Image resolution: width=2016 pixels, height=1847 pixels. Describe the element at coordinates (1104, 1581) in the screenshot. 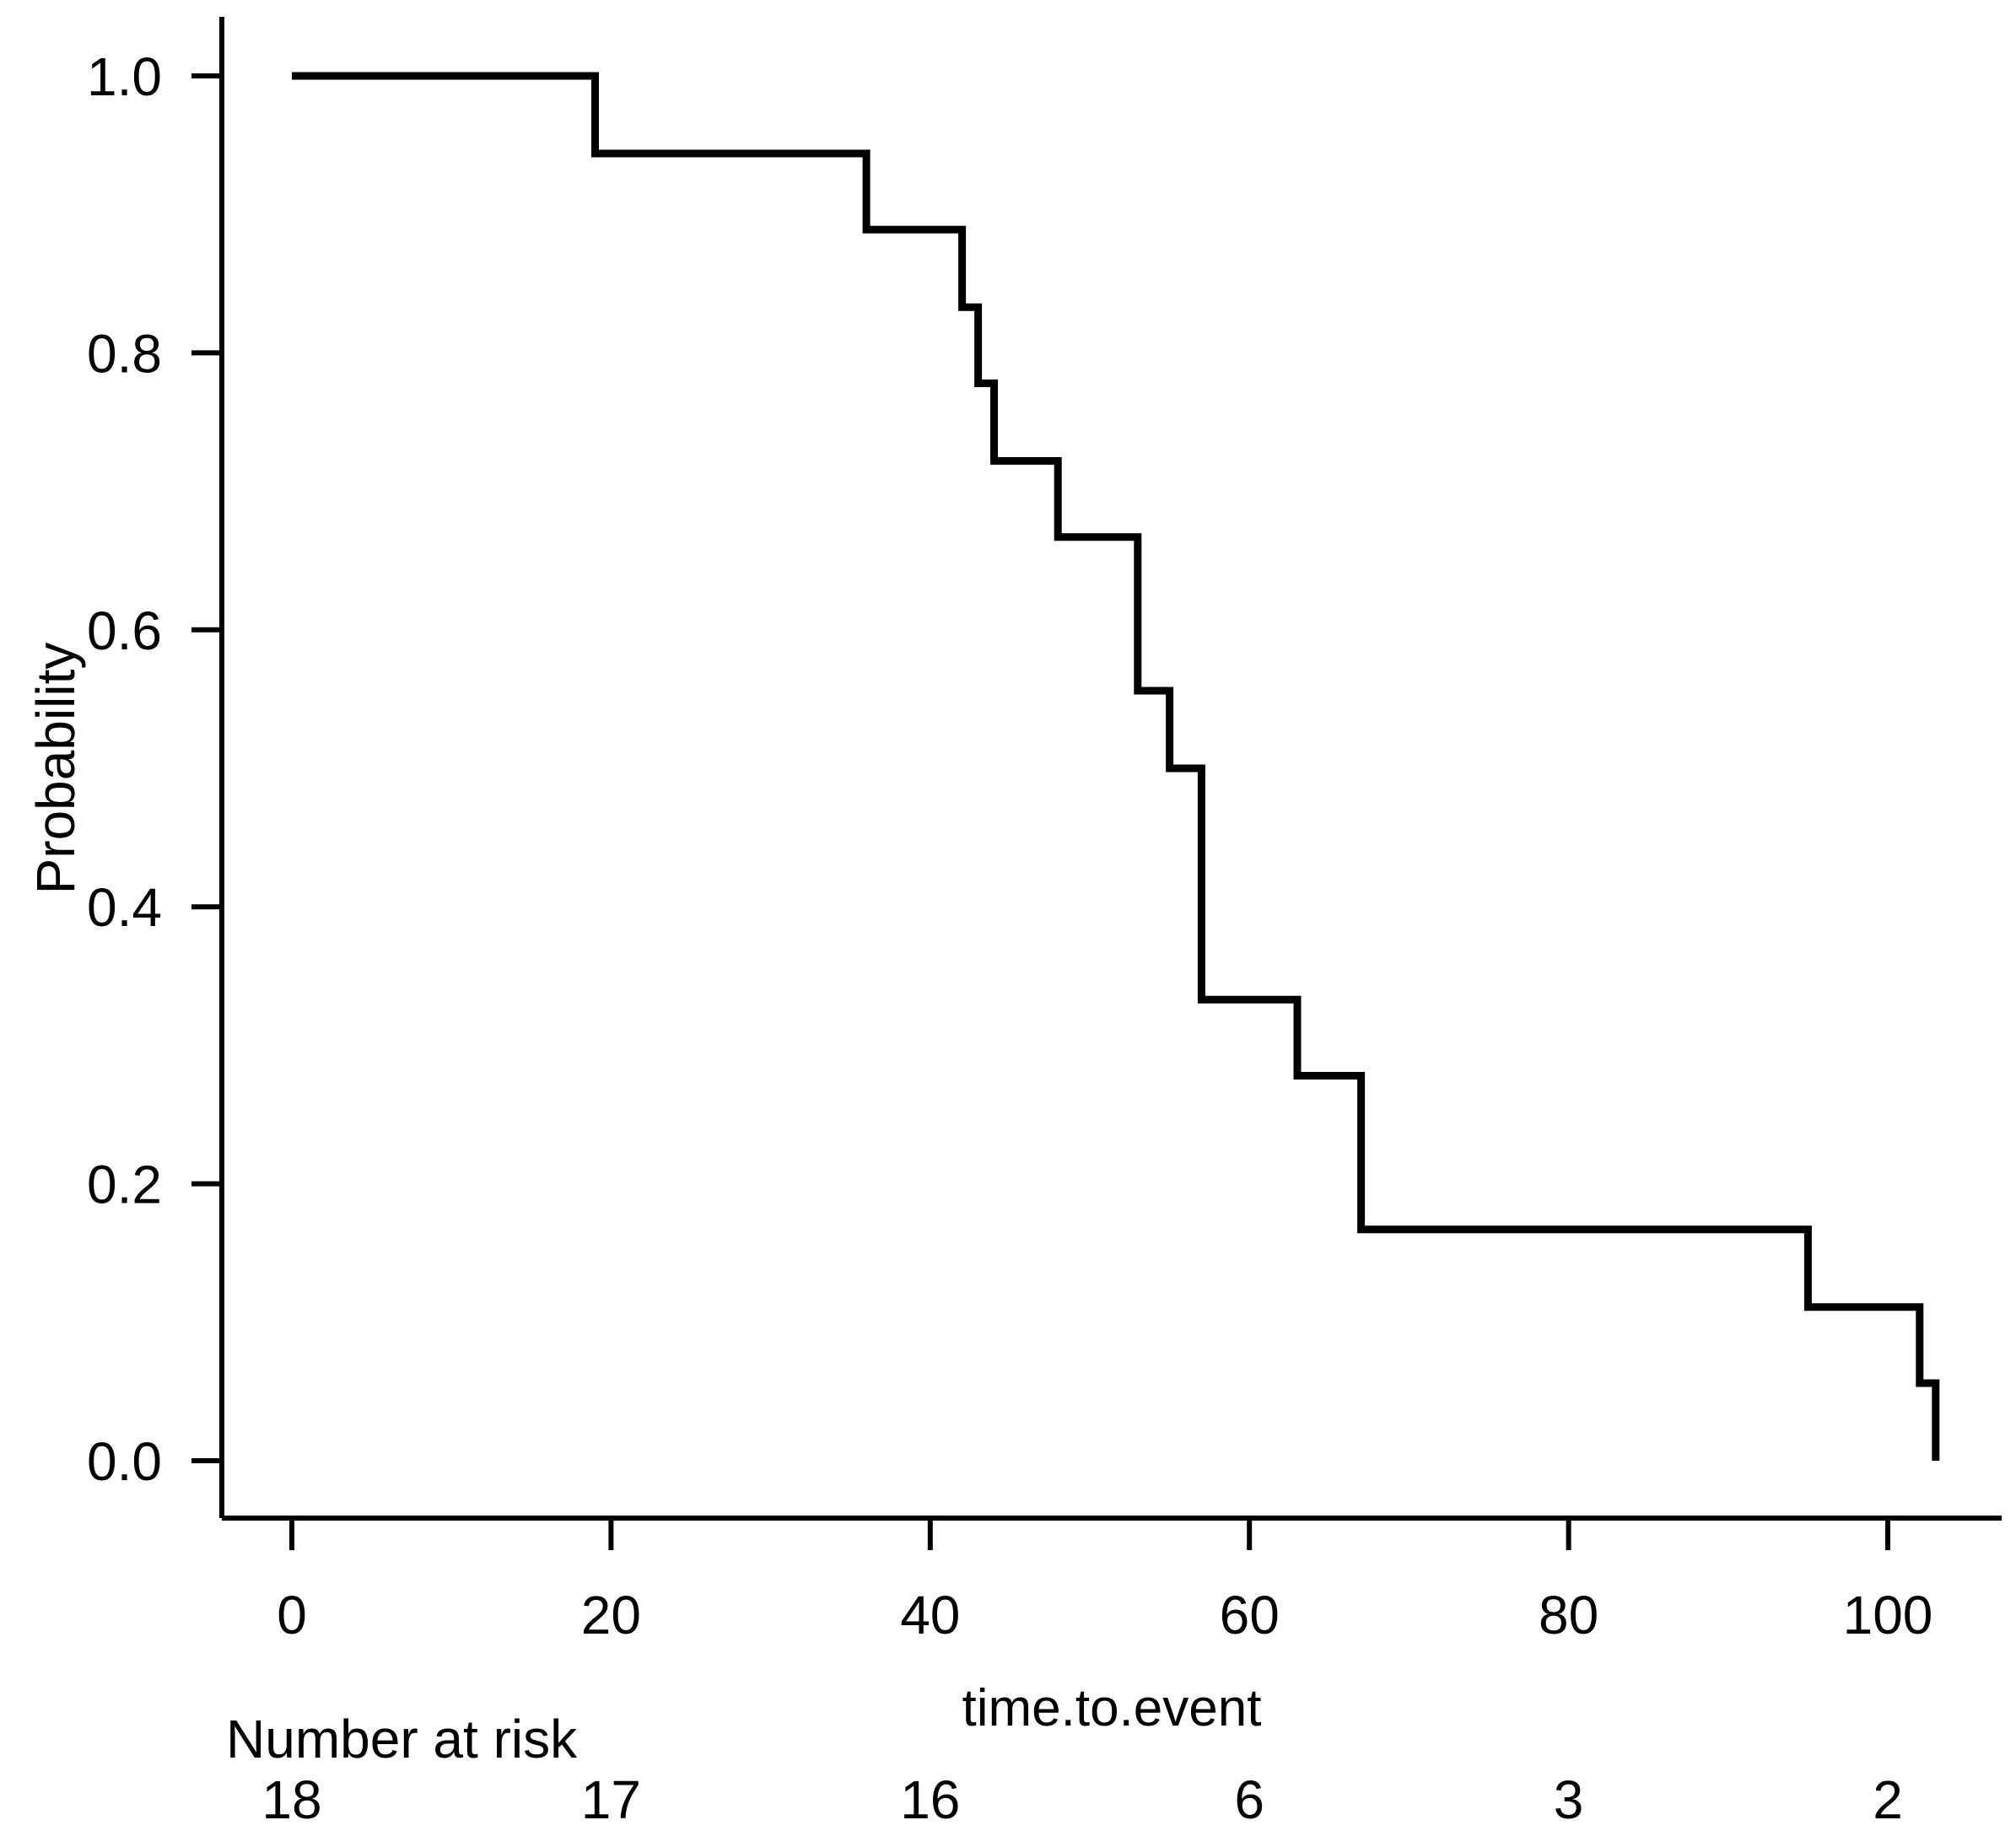

I see `x-axis-ticks: 0 20 40 60 80 100` at that location.